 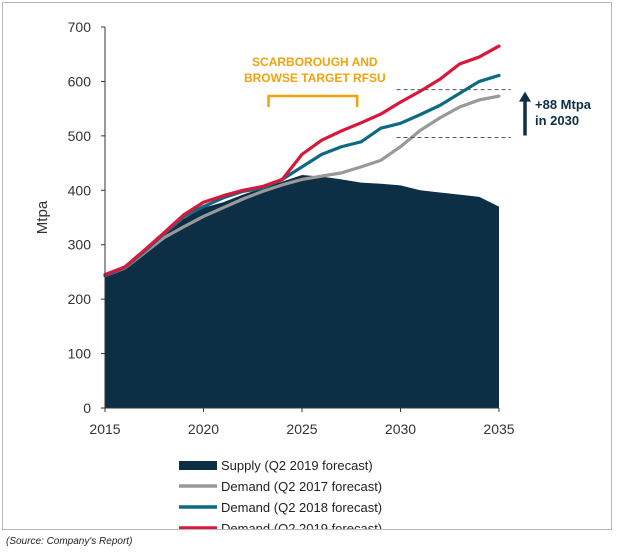 What do you see at coordinates (87, 408) in the screenshot?
I see `y-tick-label: 0` at bounding box center [87, 408].